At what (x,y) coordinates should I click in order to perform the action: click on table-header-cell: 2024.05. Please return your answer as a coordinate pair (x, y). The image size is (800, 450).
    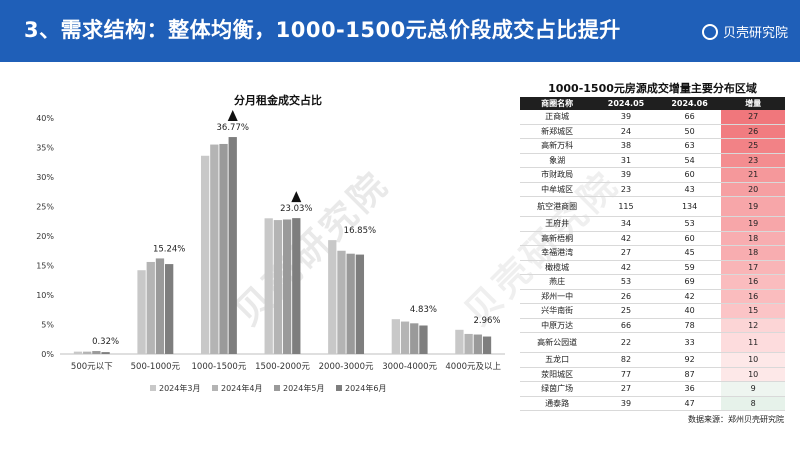
    Looking at the image, I should click on (626, 103).